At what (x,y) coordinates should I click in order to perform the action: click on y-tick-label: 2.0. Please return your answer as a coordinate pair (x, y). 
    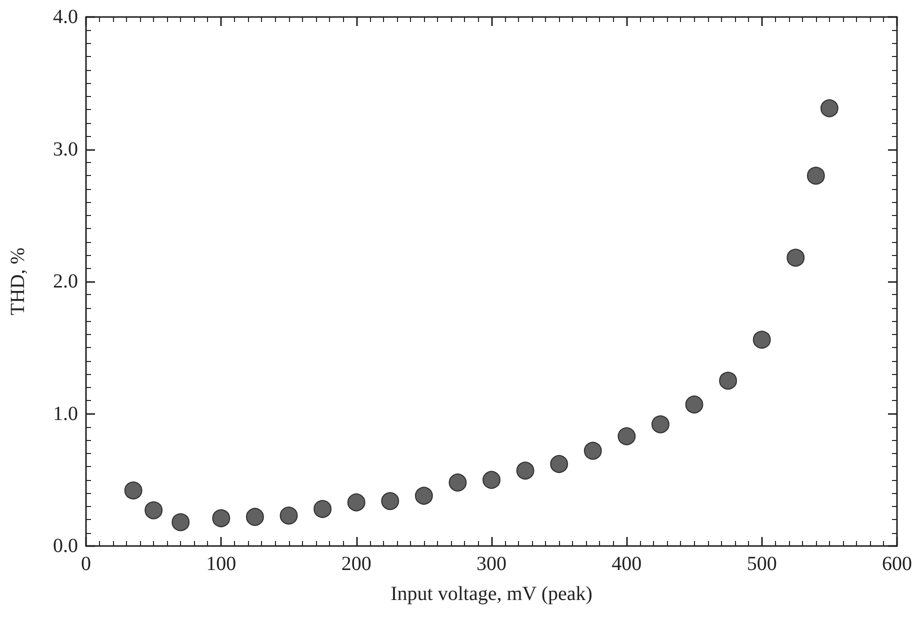
    Looking at the image, I should click on (65, 281).